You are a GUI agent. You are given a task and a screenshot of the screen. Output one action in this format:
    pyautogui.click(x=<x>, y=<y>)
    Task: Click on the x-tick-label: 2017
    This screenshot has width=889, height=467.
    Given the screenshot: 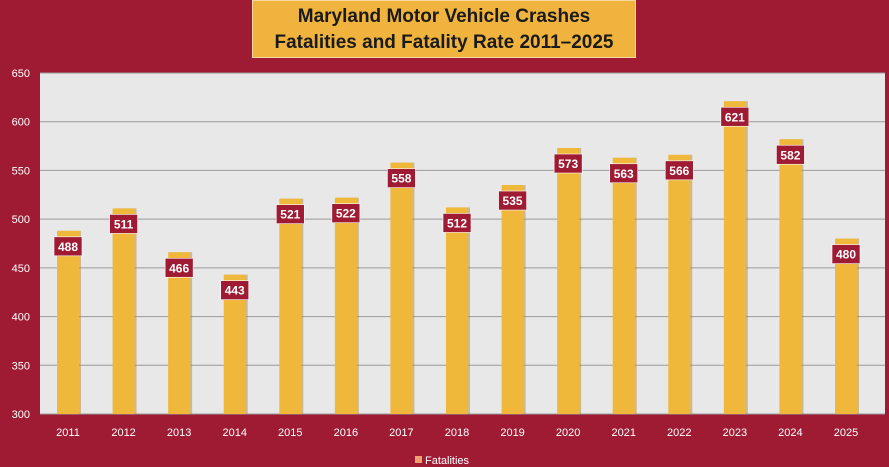 What is the action you would take?
    pyautogui.click(x=401, y=433)
    